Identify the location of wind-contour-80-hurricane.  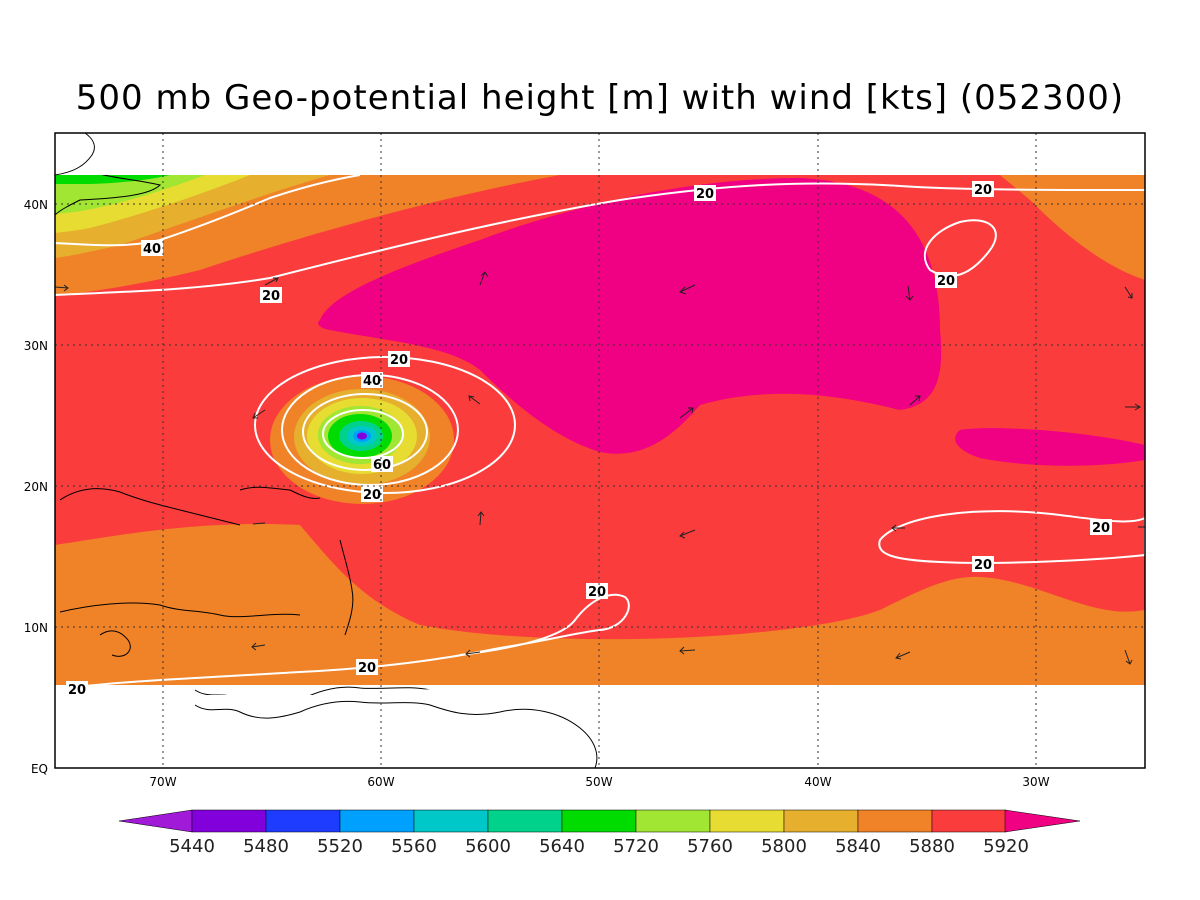
(363, 434).